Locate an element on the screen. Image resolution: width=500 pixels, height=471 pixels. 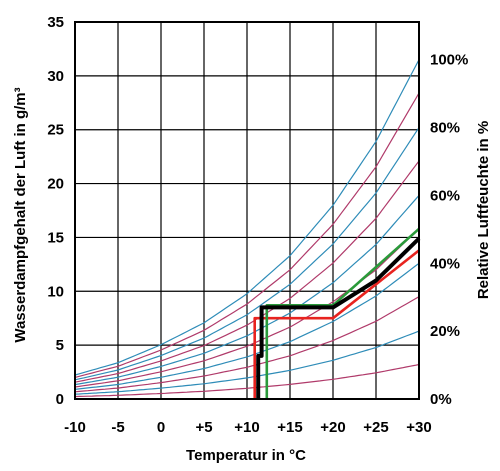
y-tick-label: 5 is located at coordinates (60, 345).